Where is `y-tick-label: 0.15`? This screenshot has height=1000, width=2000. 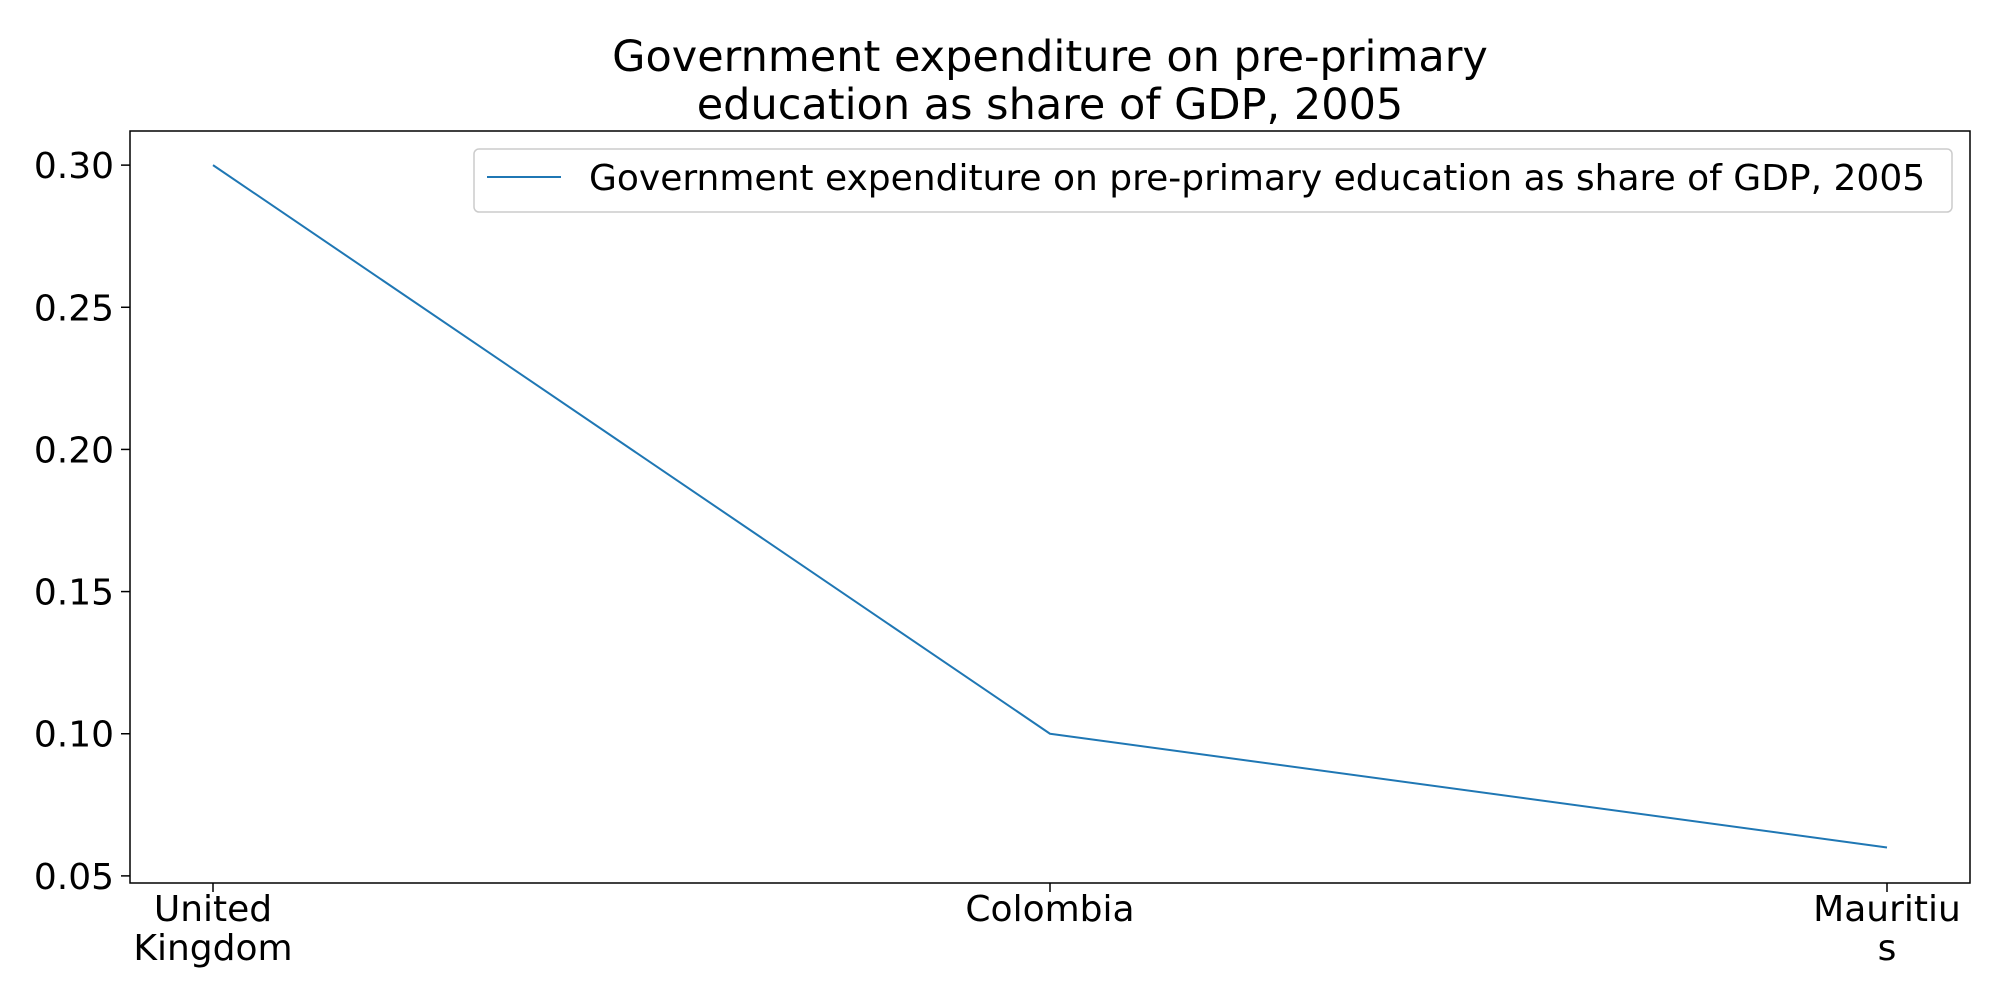
y-tick-label: 0.15 is located at coordinates (74, 593).